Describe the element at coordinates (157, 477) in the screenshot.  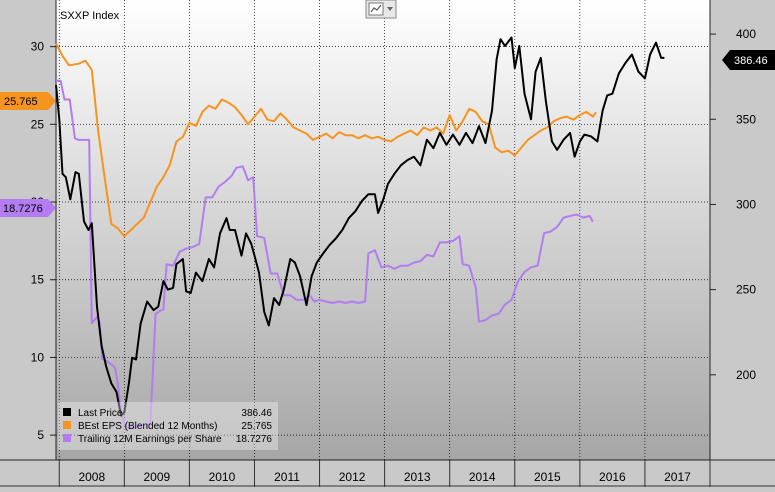
I see `x-tick-label: 2009` at that location.